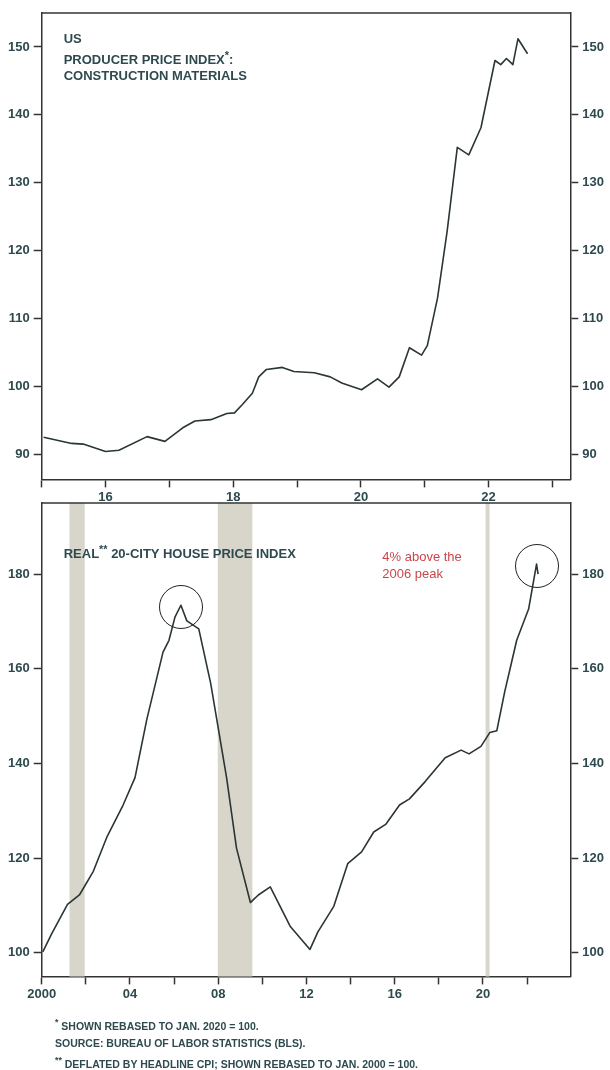  What do you see at coordinates (488, 496) in the screenshot?
I see `x-tick-label: 22` at bounding box center [488, 496].